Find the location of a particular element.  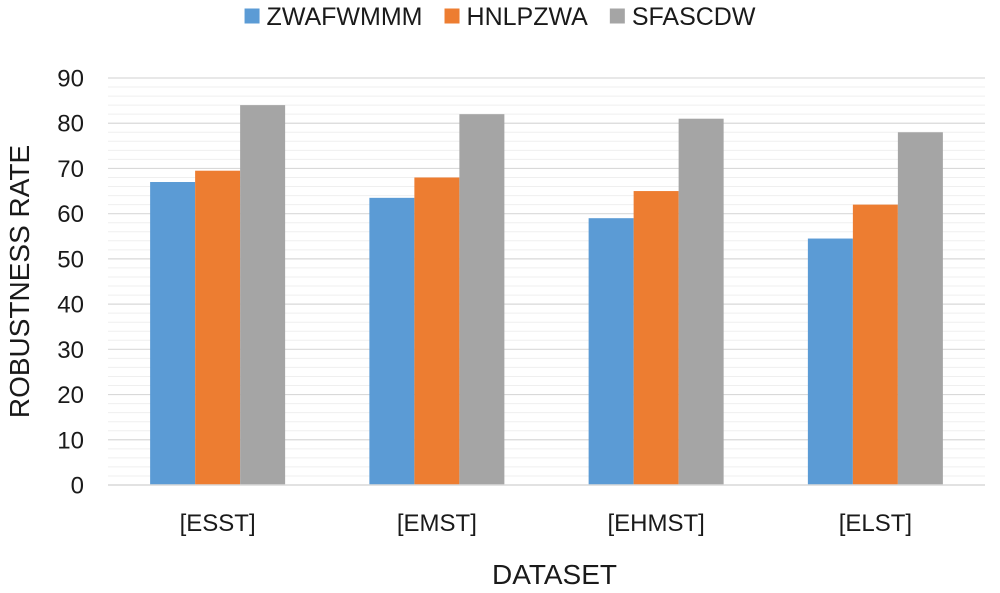

x-axis-title: DATASET is located at coordinates (554, 574).